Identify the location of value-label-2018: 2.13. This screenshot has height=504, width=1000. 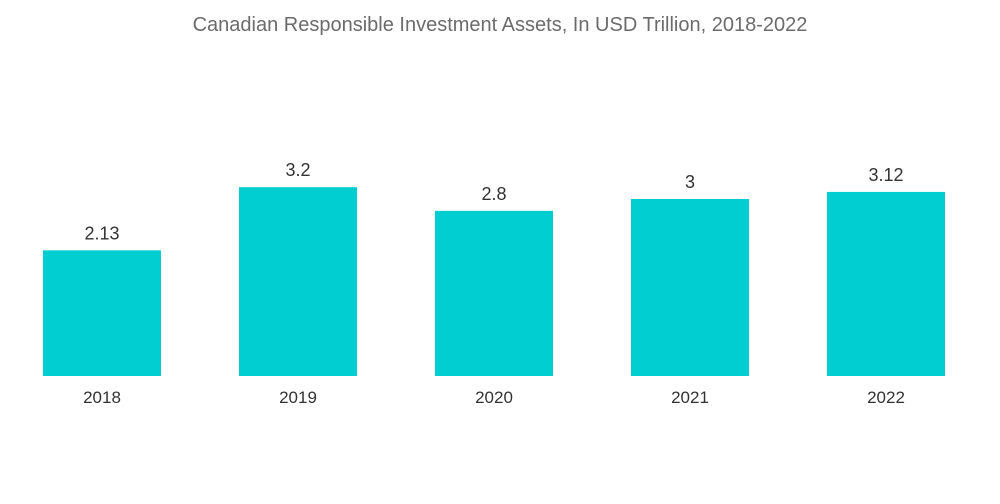
(101, 233).